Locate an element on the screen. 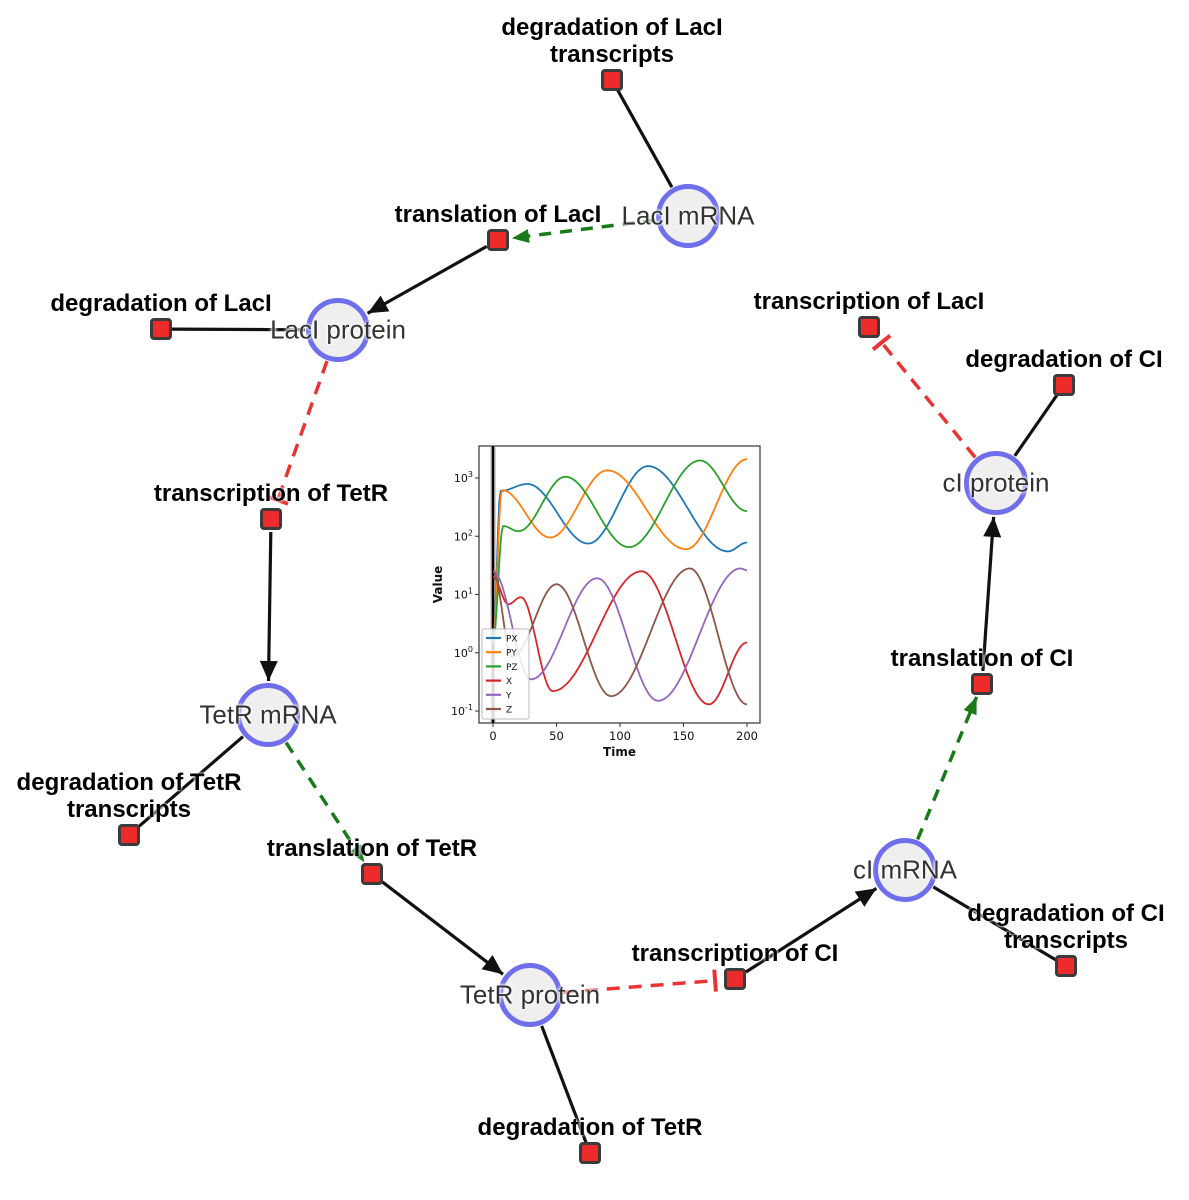  reaction-label-transcription-ci: transcription of CI is located at coordinates (735, 953).